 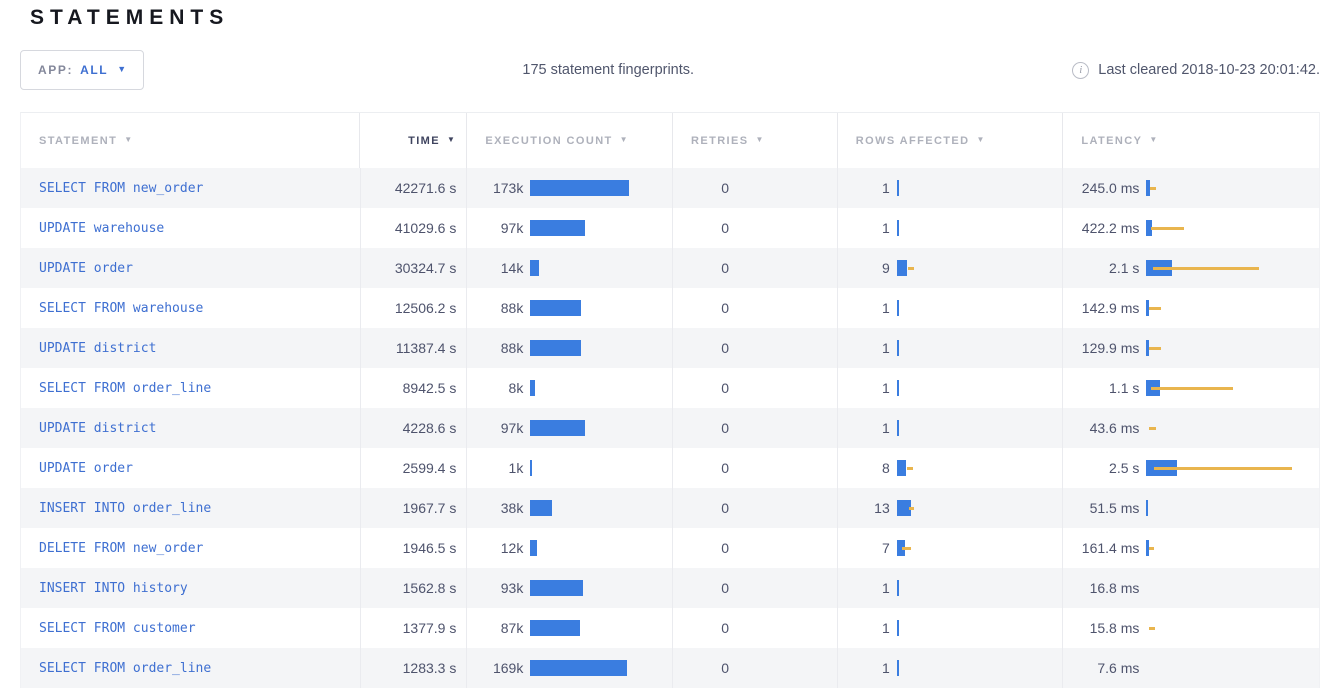 What do you see at coordinates (125, 508) in the screenshot?
I see `statement-link: INSERT INTO order_line` at bounding box center [125, 508].